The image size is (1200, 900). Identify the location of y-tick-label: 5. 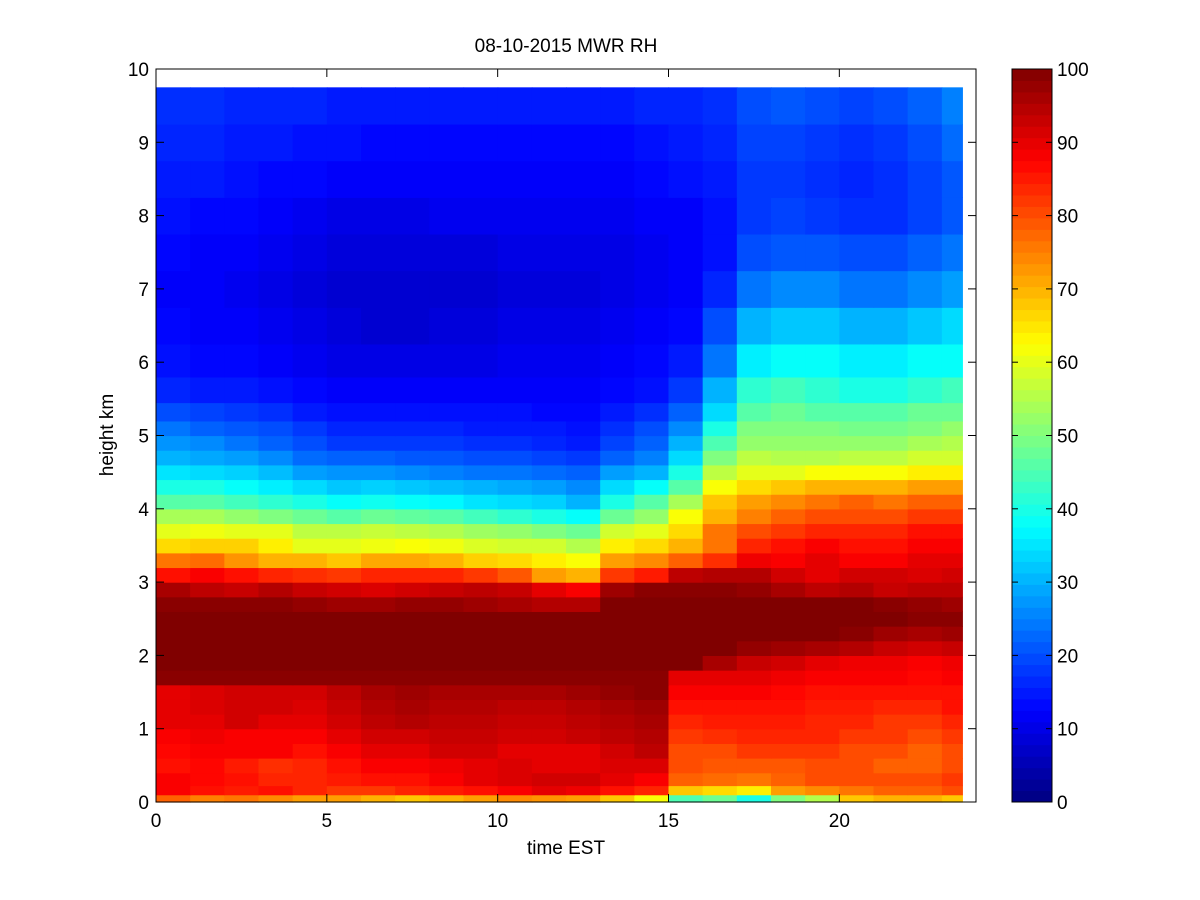
(143, 437).